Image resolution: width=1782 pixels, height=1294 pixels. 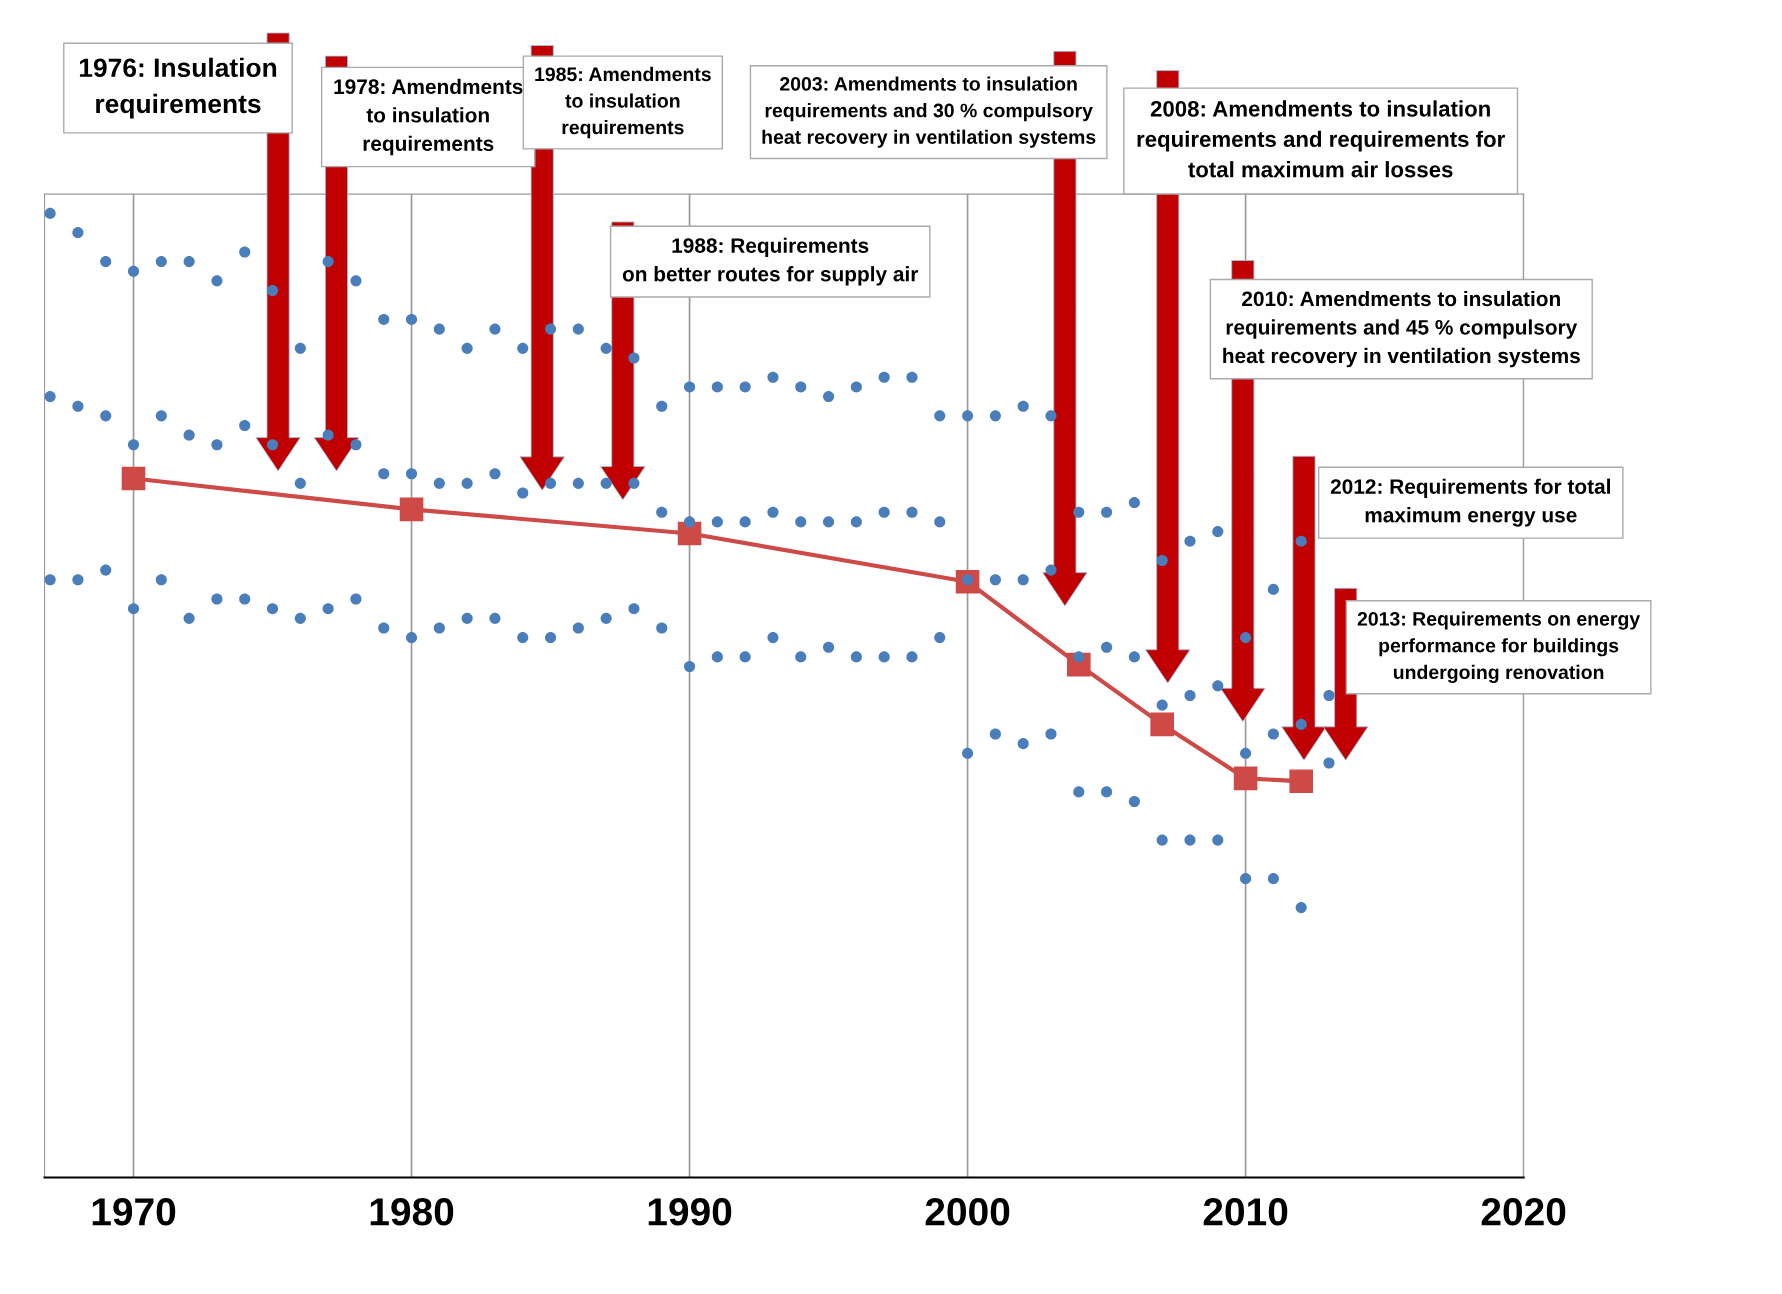 What do you see at coordinates (1321, 139) in the screenshot?
I see `text: 2008: Amendments to insulation requirements and requirements for total maximum air losses` at bounding box center [1321, 139].